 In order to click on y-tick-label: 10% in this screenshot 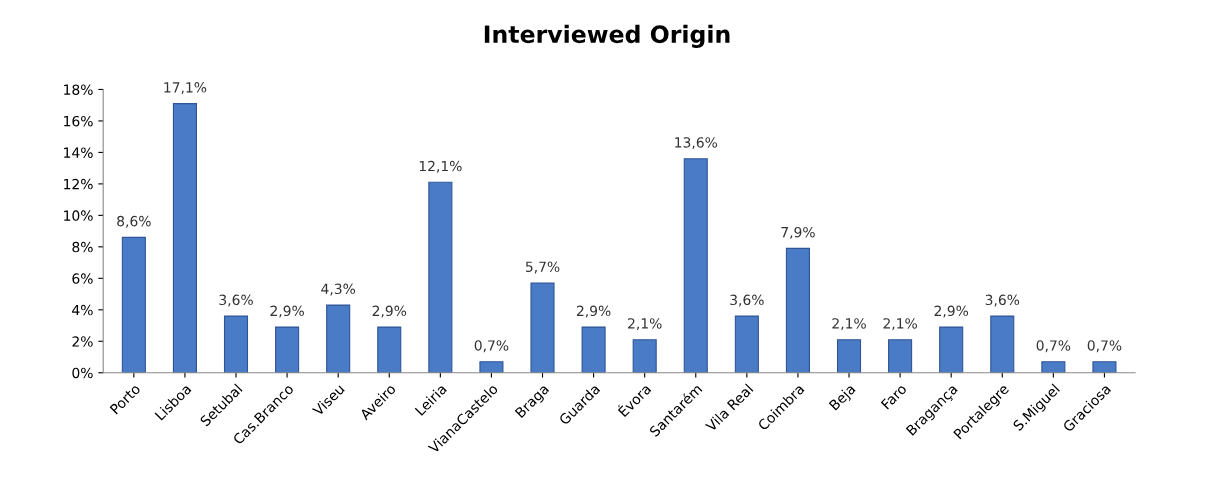, I will do `click(78, 215)`.